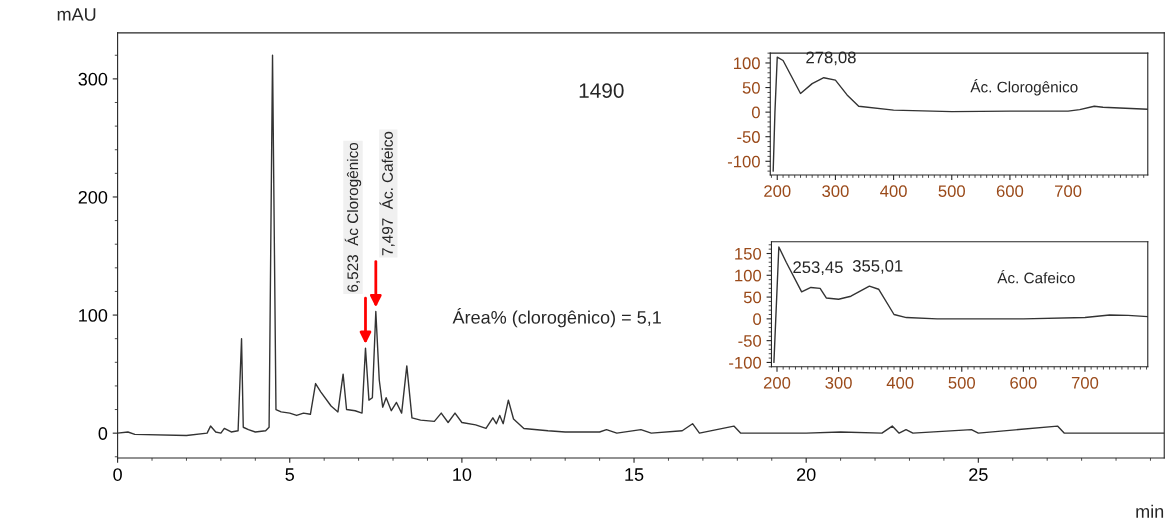 This screenshot has width=1176, height=521. I want to click on annotation: 7,497 Ác. Cafeico, so click(387, 193).